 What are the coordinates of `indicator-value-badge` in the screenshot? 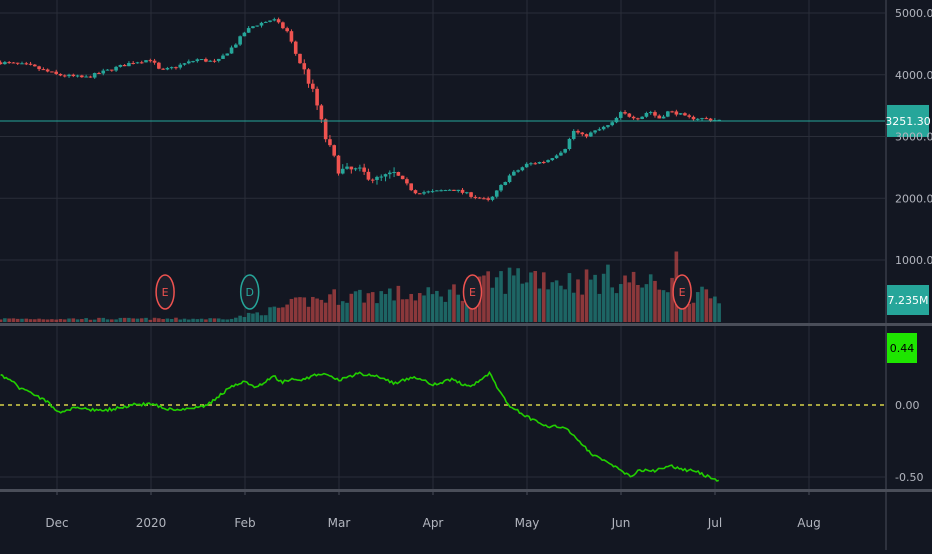 It's located at (902, 348).